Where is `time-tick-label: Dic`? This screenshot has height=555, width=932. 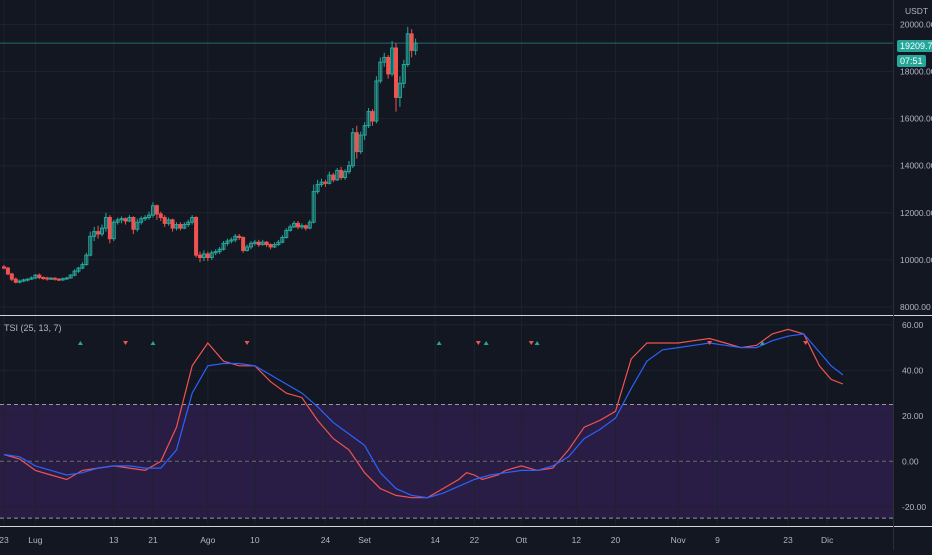 time-tick-label: Dic is located at coordinates (827, 540).